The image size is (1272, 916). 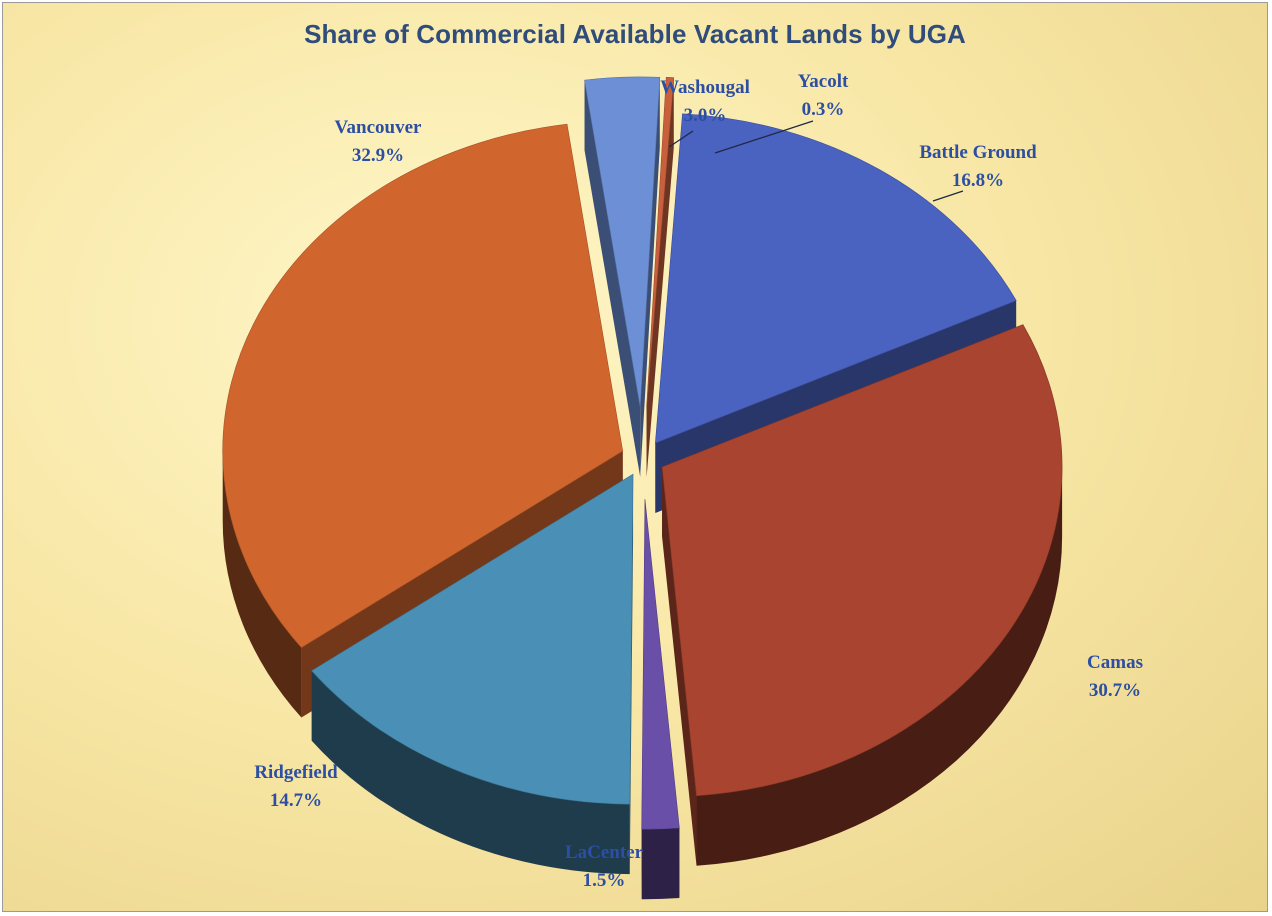 I want to click on slice-label-battle-ground: Battle Ground, so click(x=978, y=152).